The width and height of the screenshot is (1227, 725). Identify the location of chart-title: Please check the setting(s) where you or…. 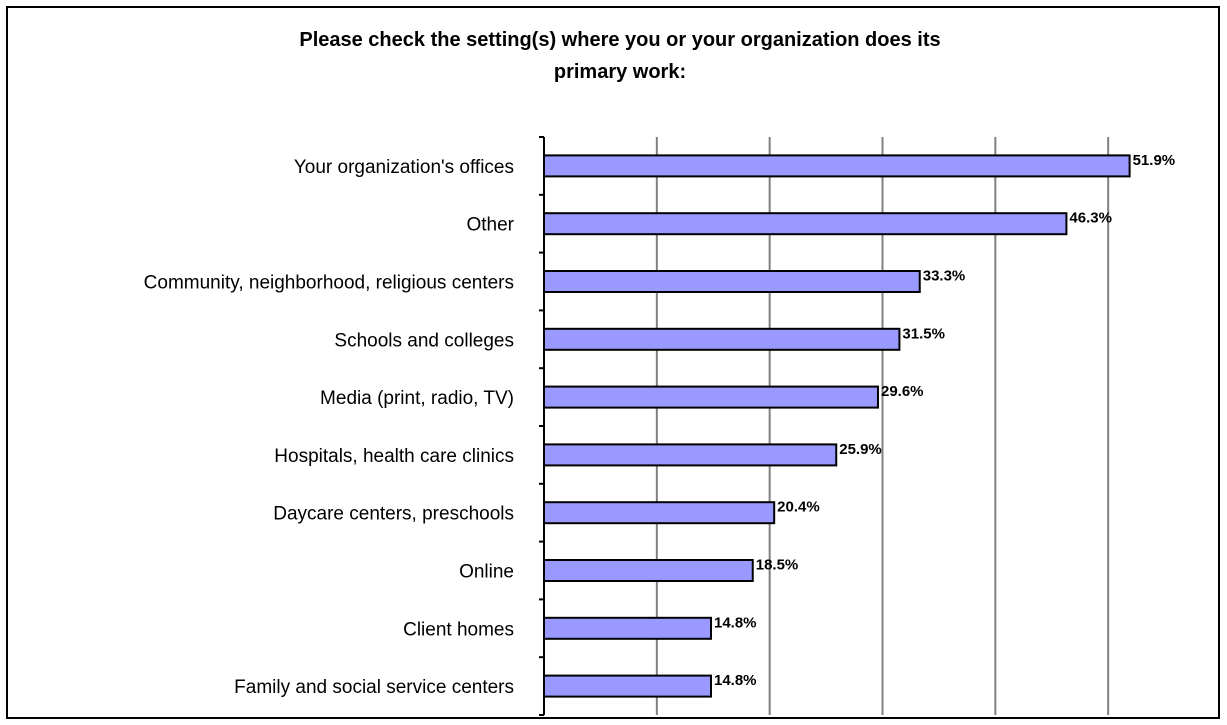
(620, 56).